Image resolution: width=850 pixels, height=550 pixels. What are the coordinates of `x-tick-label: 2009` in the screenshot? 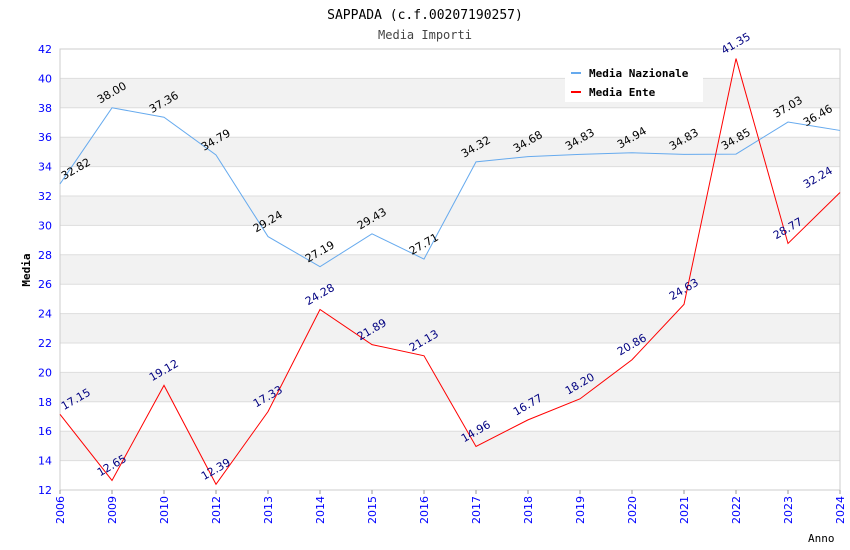 It's located at (112, 510).